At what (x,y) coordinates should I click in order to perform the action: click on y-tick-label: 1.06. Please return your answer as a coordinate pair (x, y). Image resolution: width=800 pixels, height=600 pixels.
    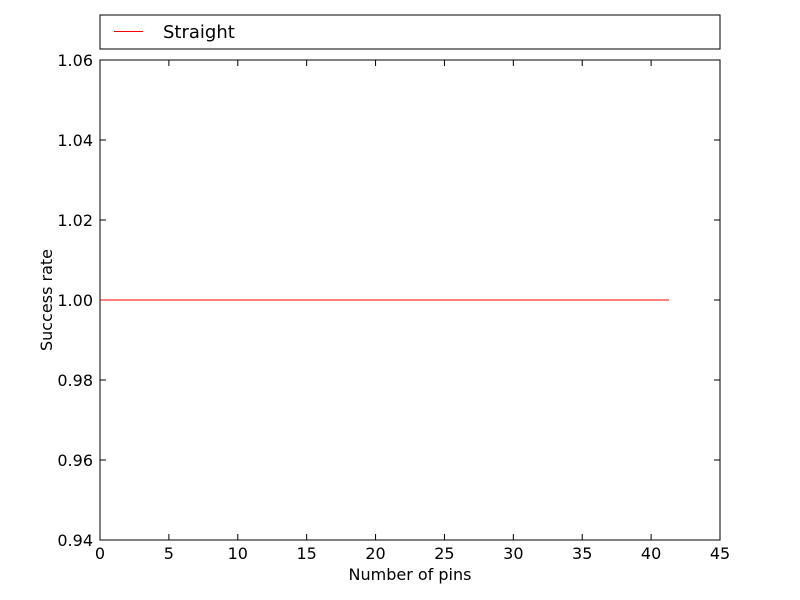
    Looking at the image, I should click on (75, 60).